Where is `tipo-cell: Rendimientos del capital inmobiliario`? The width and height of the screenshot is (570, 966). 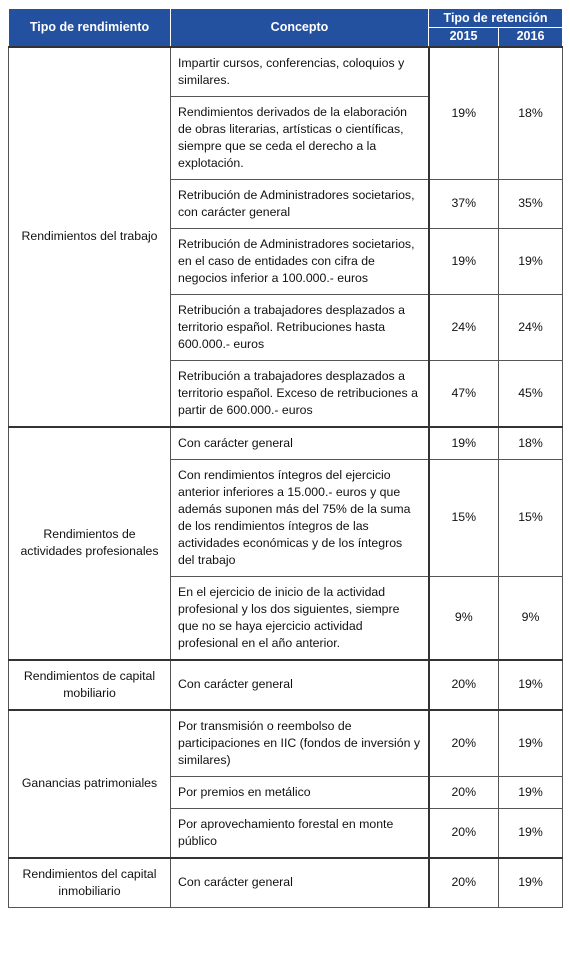 tipo-cell: Rendimientos del capital inmobiliario is located at coordinates (89, 882).